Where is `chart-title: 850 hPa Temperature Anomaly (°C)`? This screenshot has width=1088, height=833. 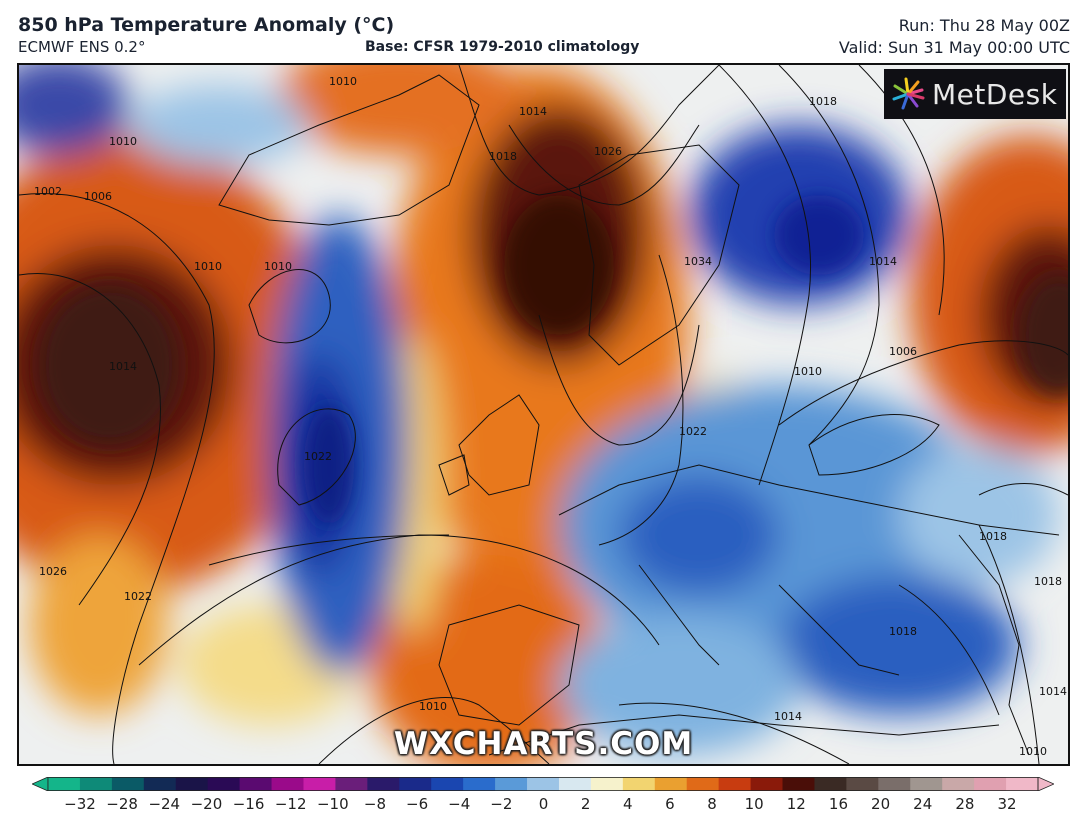
chart-title: 850 hPa Temperature Anomaly (°C) is located at coordinates (206, 25).